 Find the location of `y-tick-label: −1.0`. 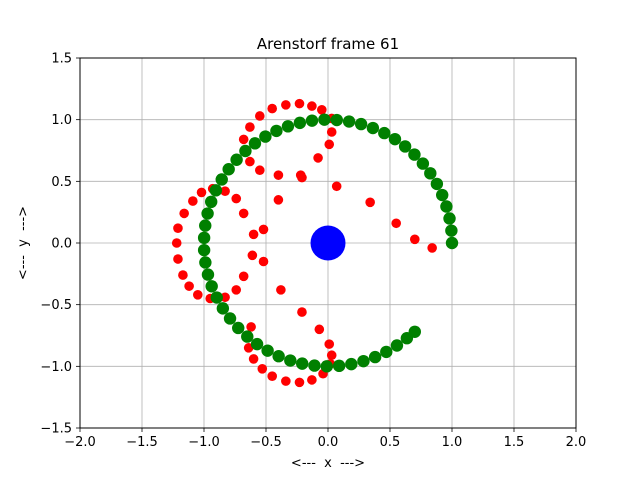

y-tick-label: −1.0 is located at coordinates (56, 367).